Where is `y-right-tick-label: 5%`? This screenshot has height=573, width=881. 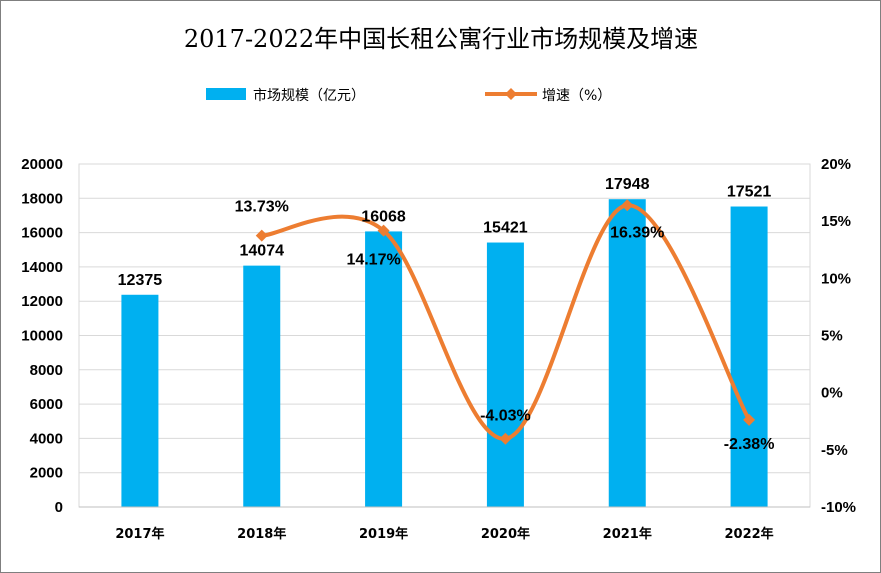 y-right-tick-label: 5% is located at coordinates (832, 336).